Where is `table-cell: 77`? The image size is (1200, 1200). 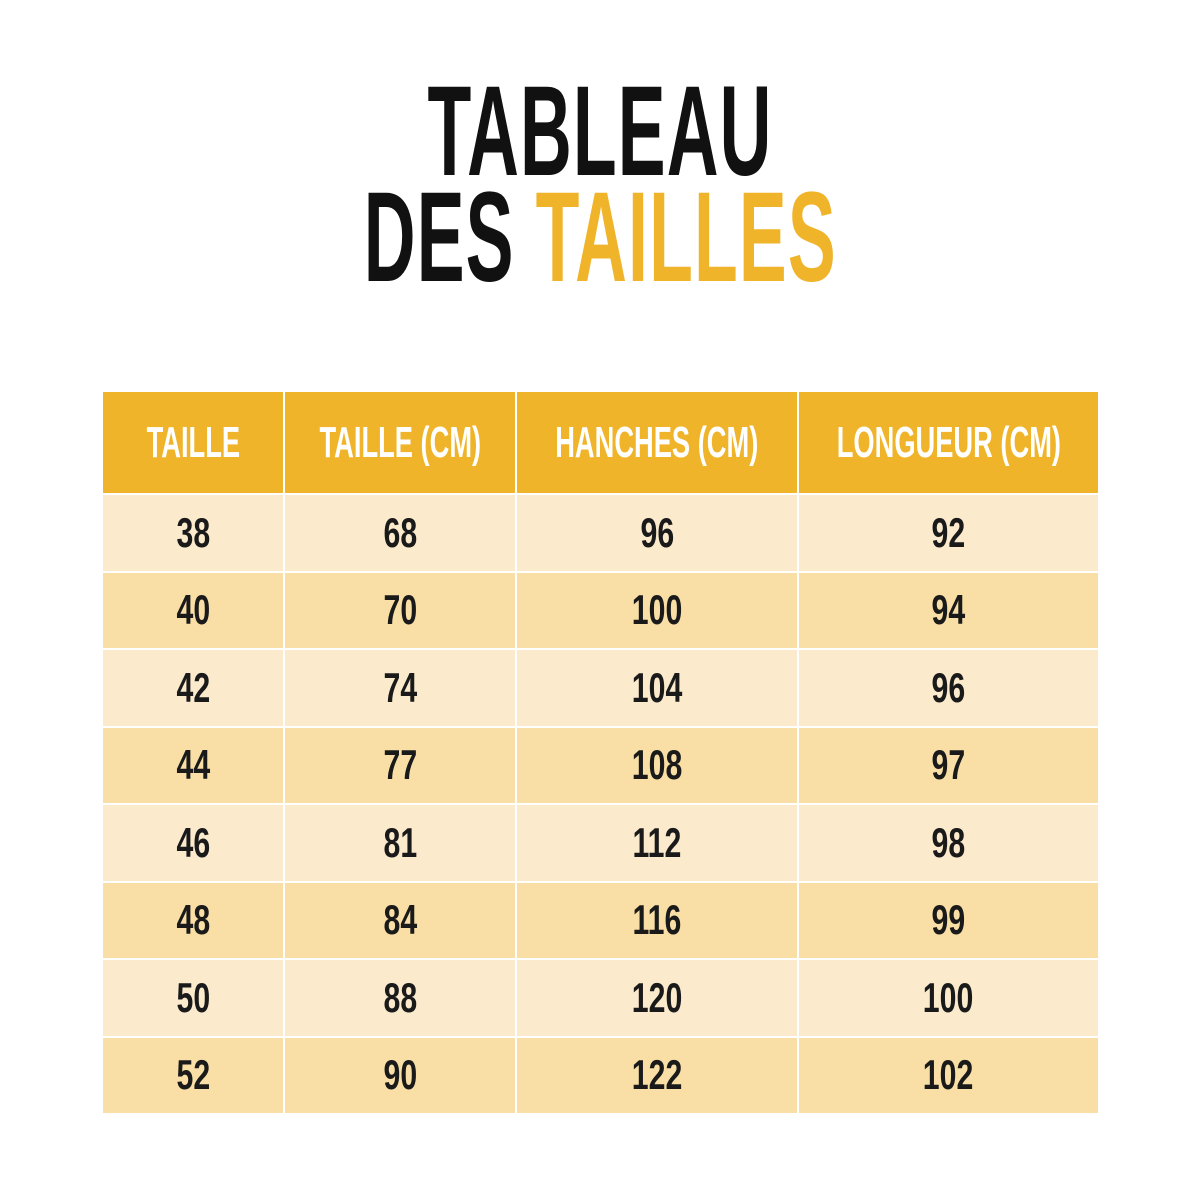
table-cell: 77 is located at coordinates (399, 765).